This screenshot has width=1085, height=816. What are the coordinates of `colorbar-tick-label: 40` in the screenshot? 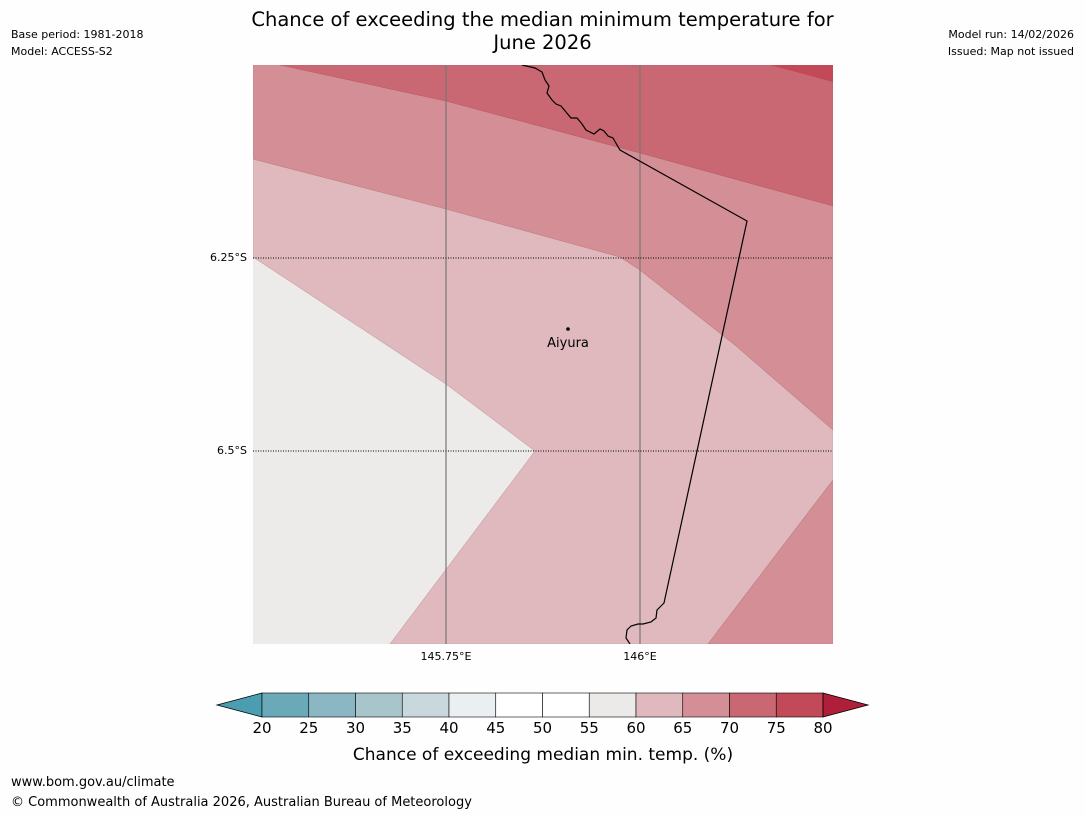 It's located at (449, 728).